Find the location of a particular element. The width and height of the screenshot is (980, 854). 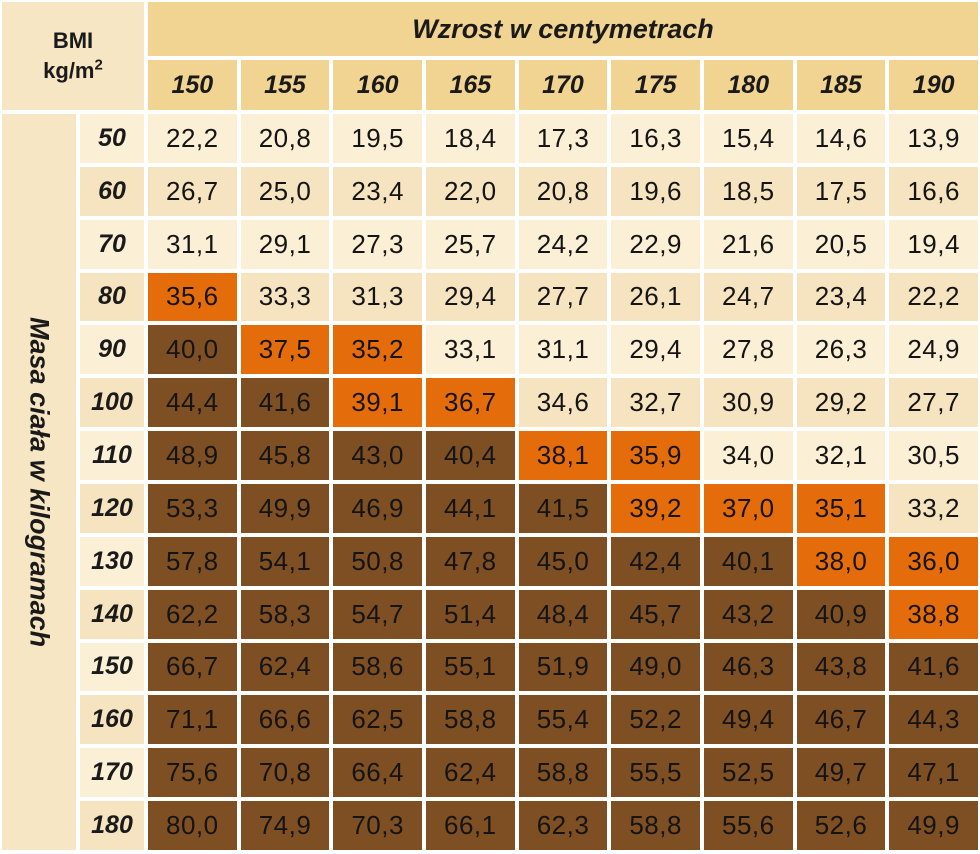

bmi-cell: 47,8 is located at coordinates (470, 561).